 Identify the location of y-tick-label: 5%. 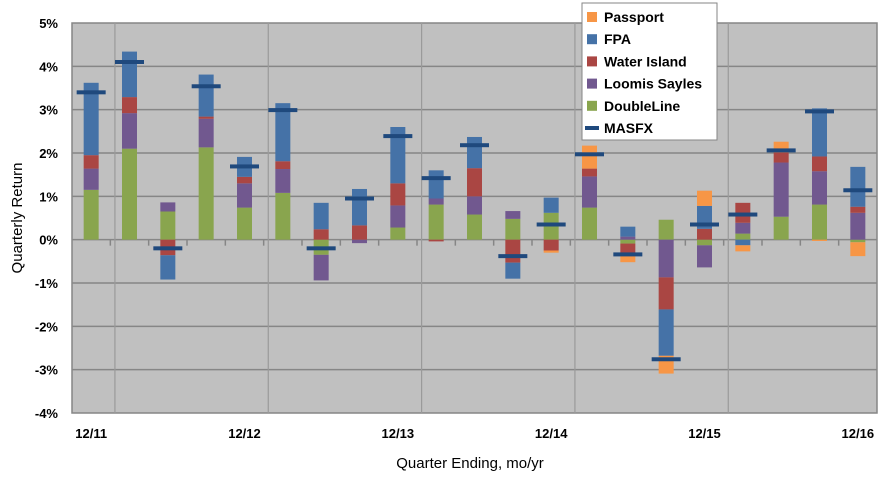
(48, 23).